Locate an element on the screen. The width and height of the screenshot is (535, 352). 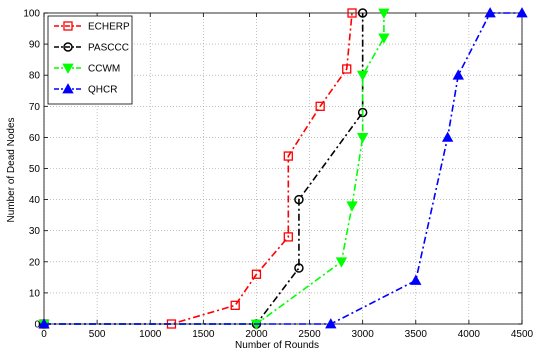
y-tick-label: 10 is located at coordinates (35, 293).